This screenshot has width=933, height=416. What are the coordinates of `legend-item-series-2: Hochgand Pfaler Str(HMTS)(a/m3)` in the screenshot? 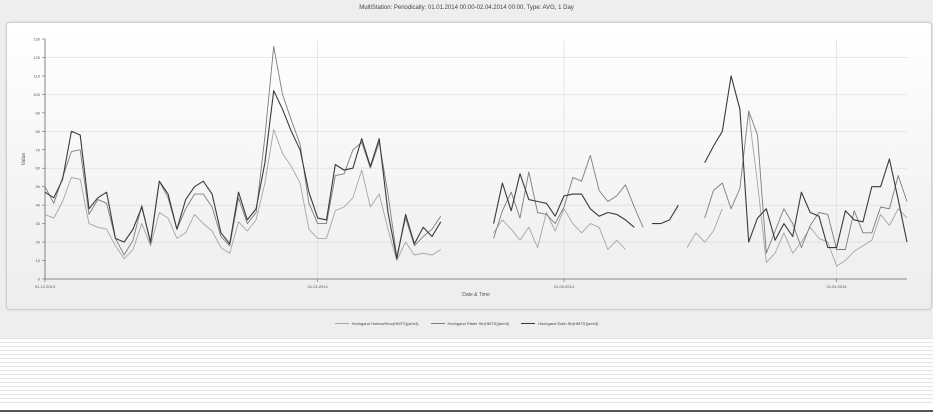 It's located at (470, 323).